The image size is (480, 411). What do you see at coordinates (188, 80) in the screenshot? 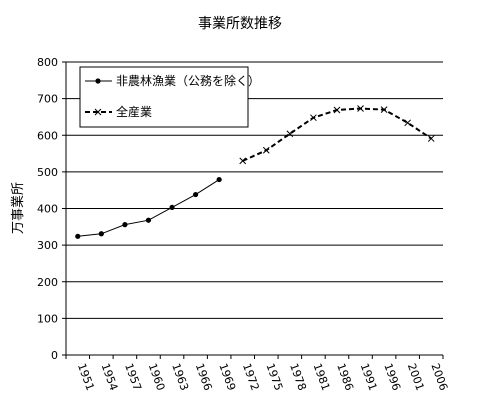
I see `legend-label-series-1: 非農林漁業（公務を除く）` at bounding box center [188, 80].